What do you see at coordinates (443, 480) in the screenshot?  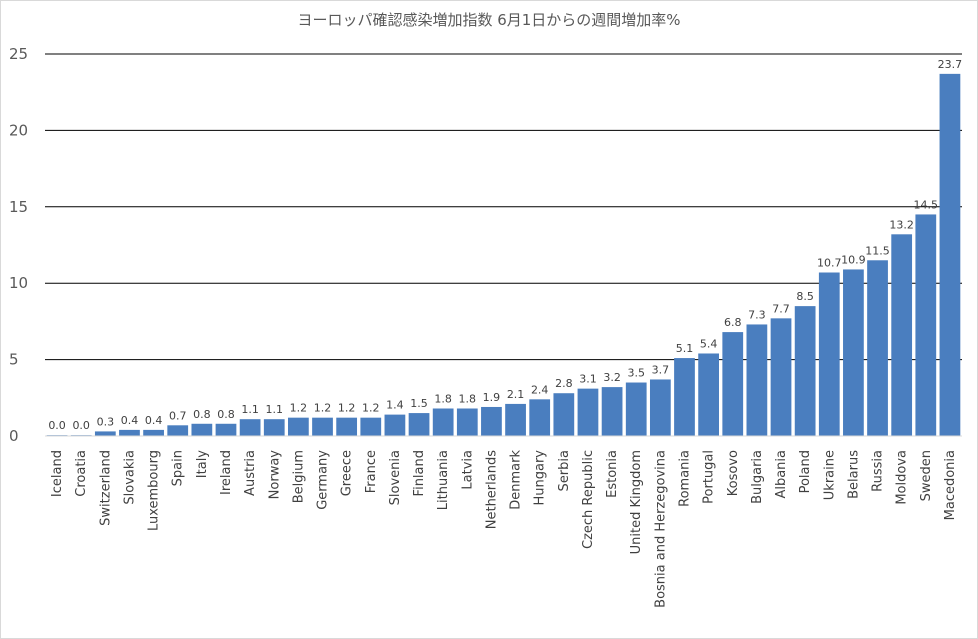 I see `x-tick-label: Lithuania` at bounding box center [443, 480].